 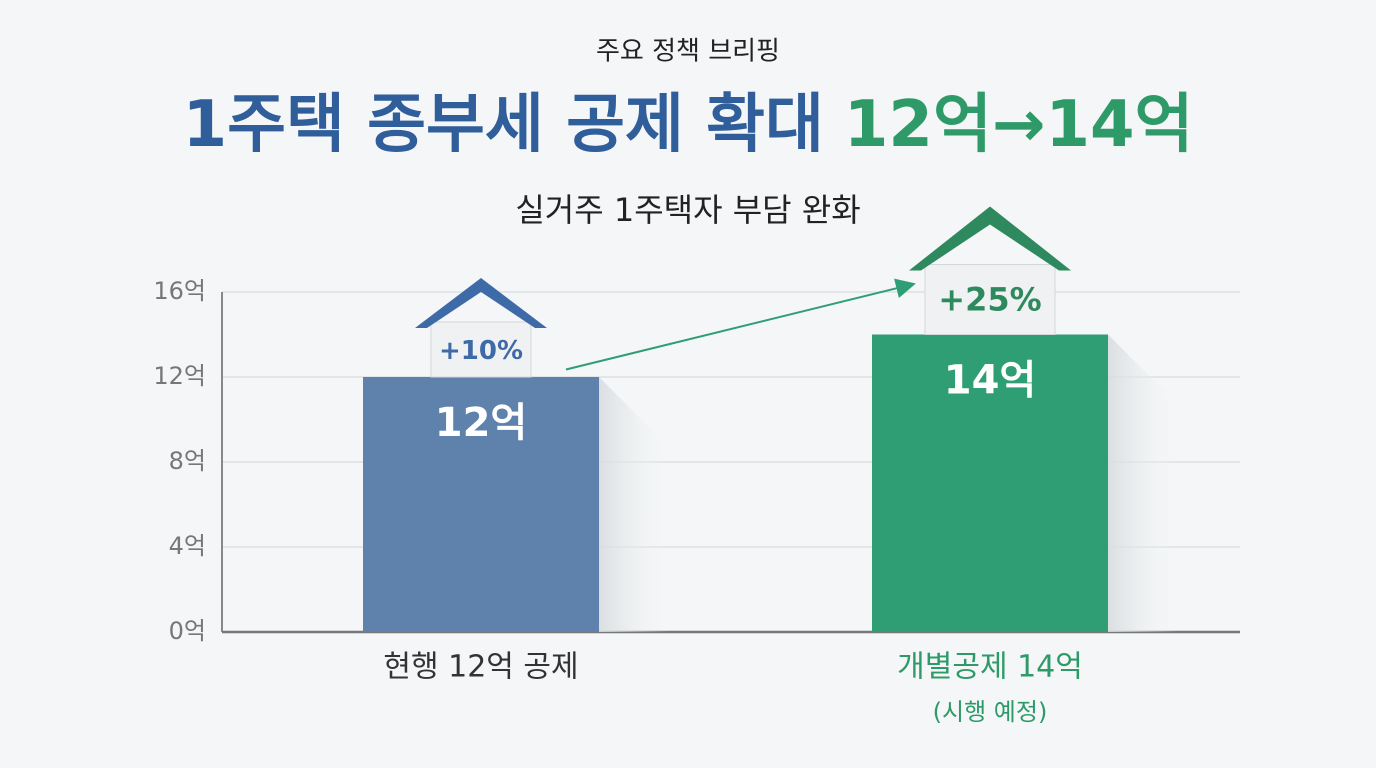 I want to click on x-tick-note: (시행 예정), so click(x=990, y=712).